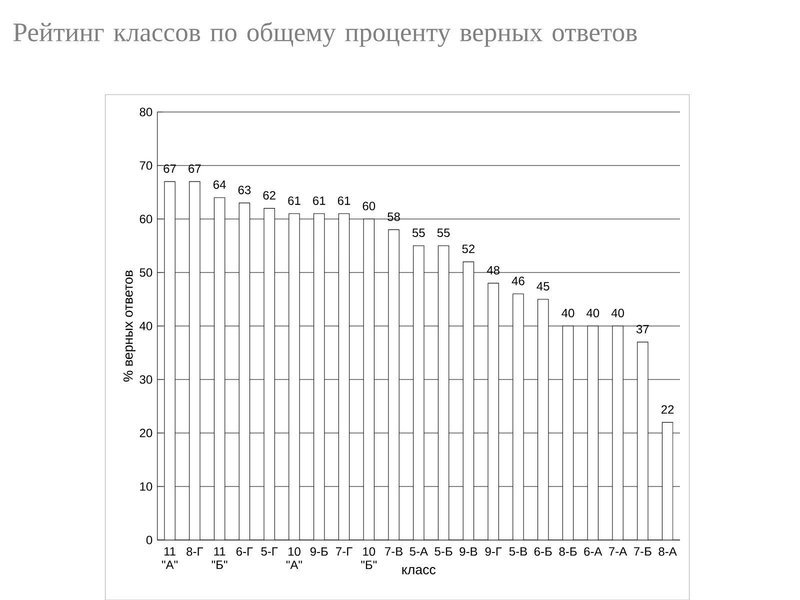 This screenshot has width=800, height=600. What do you see at coordinates (269, 195) in the screenshot?
I see `data-label: 62` at bounding box center [269, 195].